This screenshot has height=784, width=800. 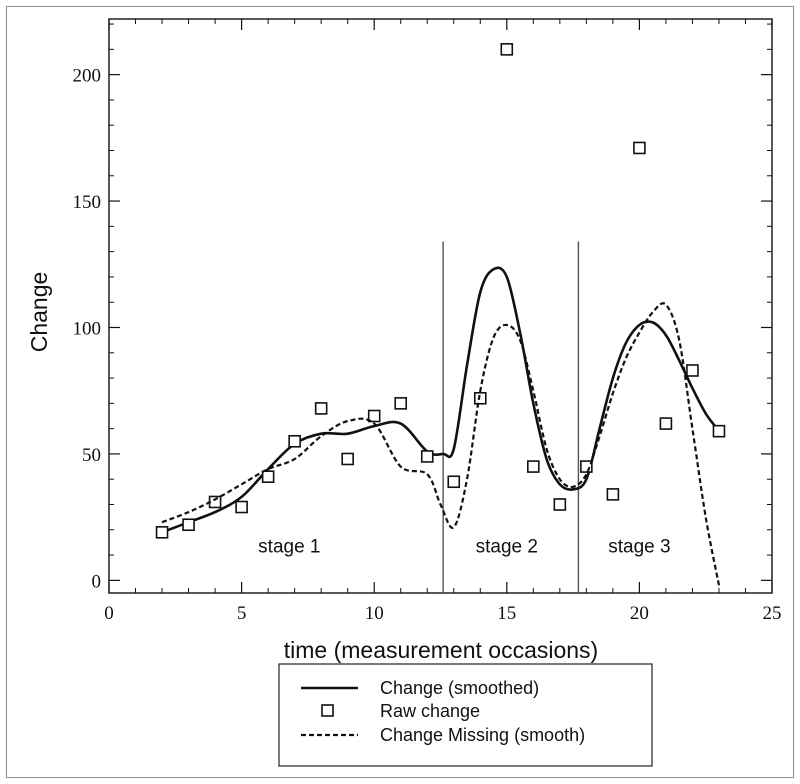 What do you see at coordinates (430, 711) in the screenshot?
I see `legend-label-raw: Raw change` at bounding box center [430, 711].